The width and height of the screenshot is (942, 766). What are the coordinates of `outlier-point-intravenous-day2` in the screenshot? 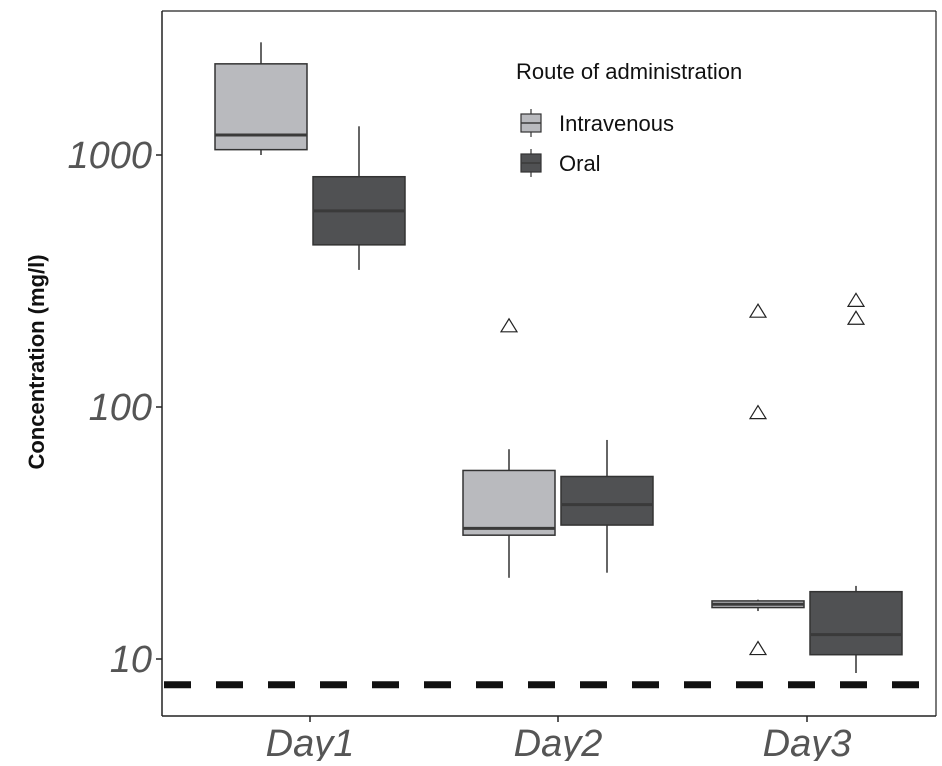 It's located at (509, 325).